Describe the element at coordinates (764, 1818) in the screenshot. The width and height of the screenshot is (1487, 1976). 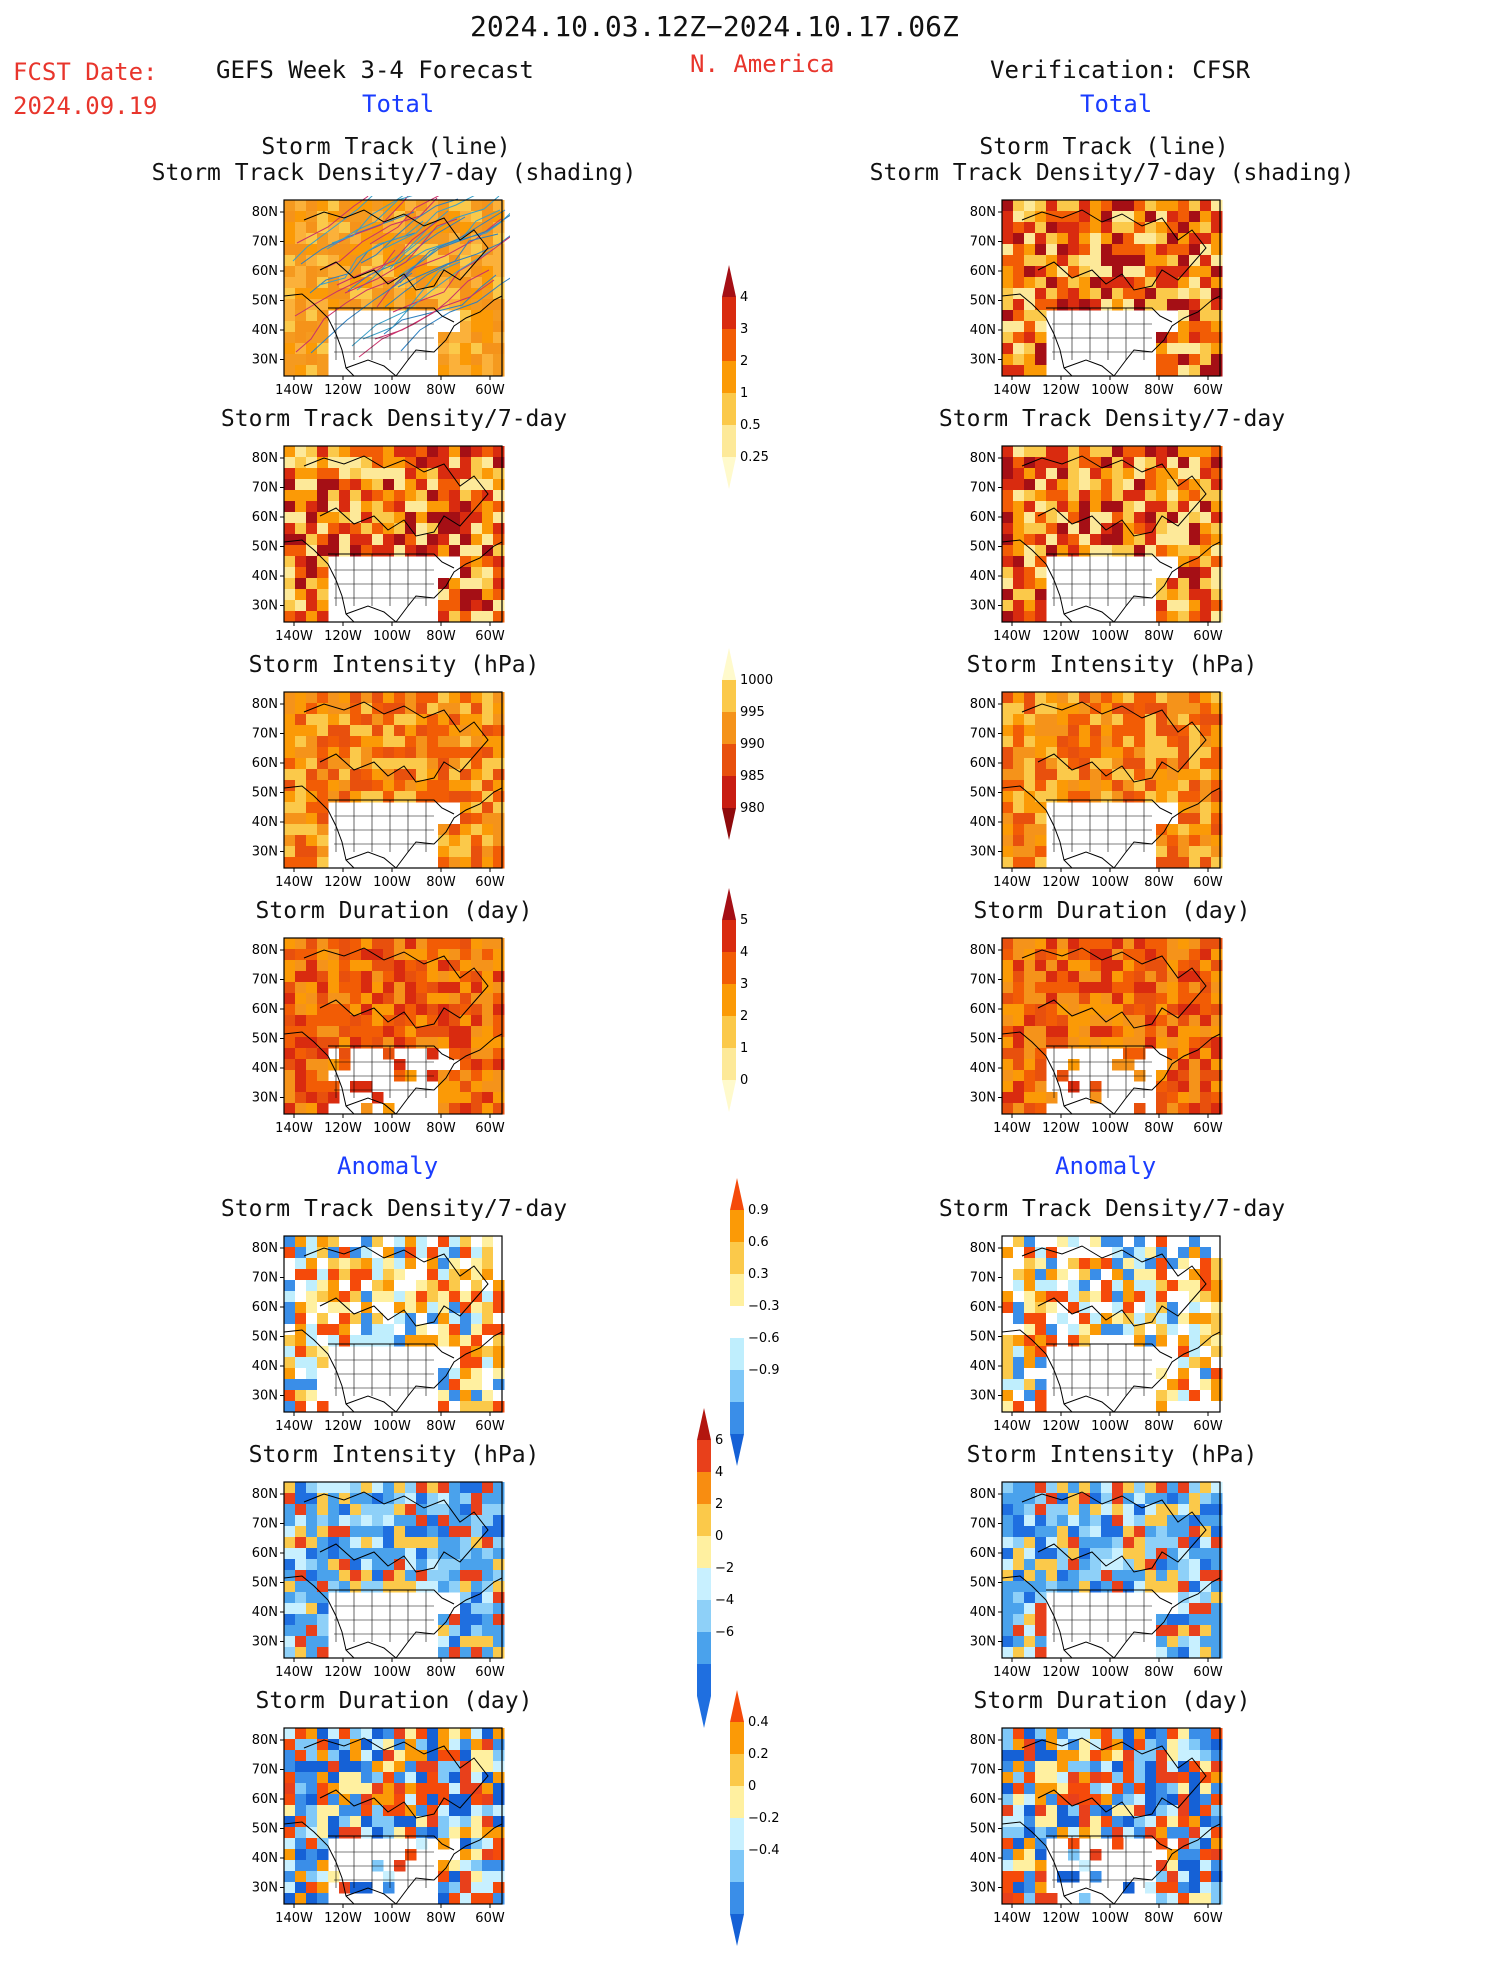
I see `colorbar-tick-label: −0.2` at that location.